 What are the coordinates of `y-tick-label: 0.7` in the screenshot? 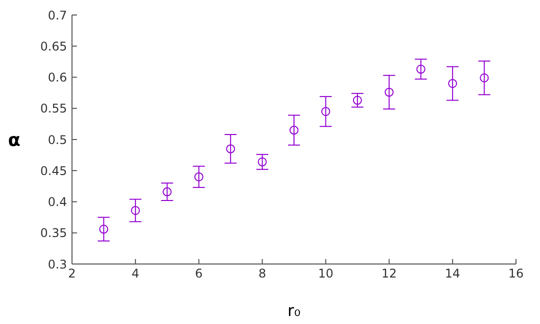 It's located at (57, 15).